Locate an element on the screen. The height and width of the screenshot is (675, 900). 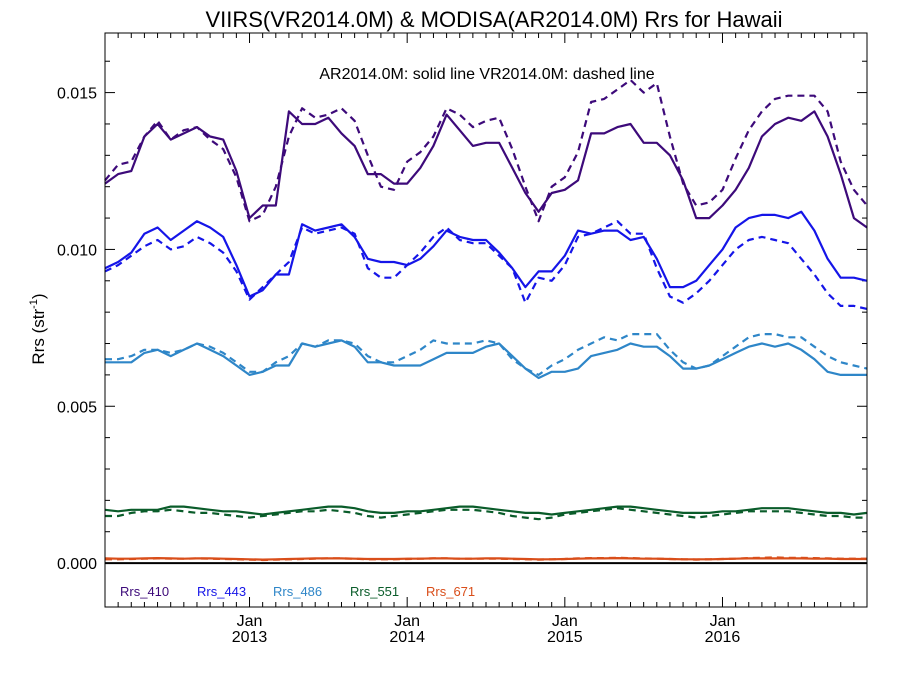
series-line-rrs-443-dashed is located at coordinates (486, 265).